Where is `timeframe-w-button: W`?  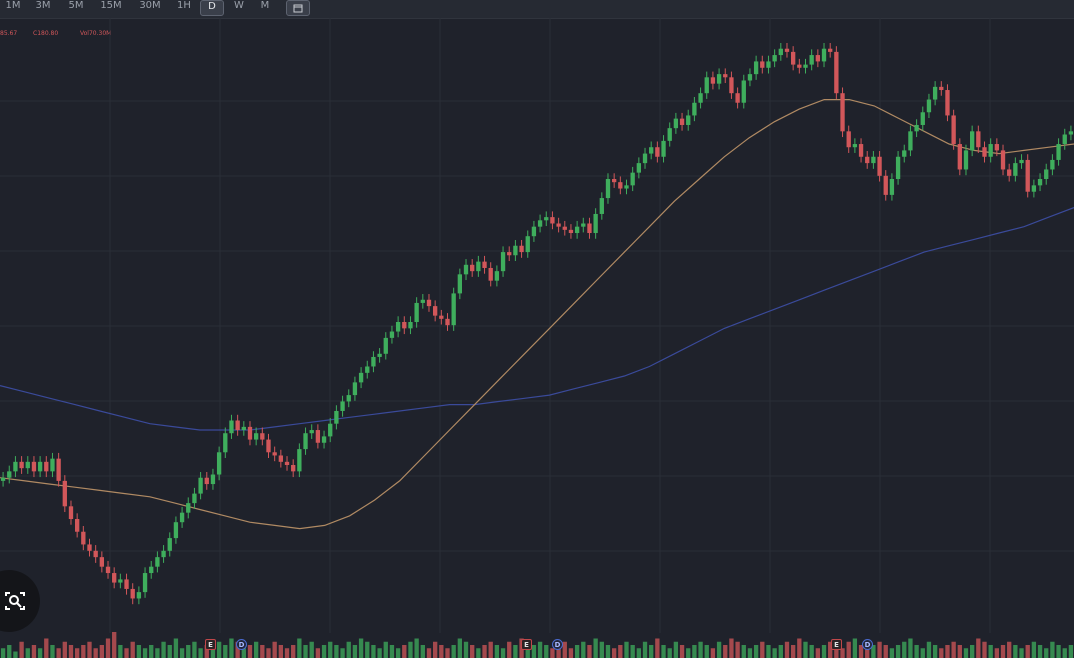 timeframe-w-button: W is located at coordinates (239, 5).